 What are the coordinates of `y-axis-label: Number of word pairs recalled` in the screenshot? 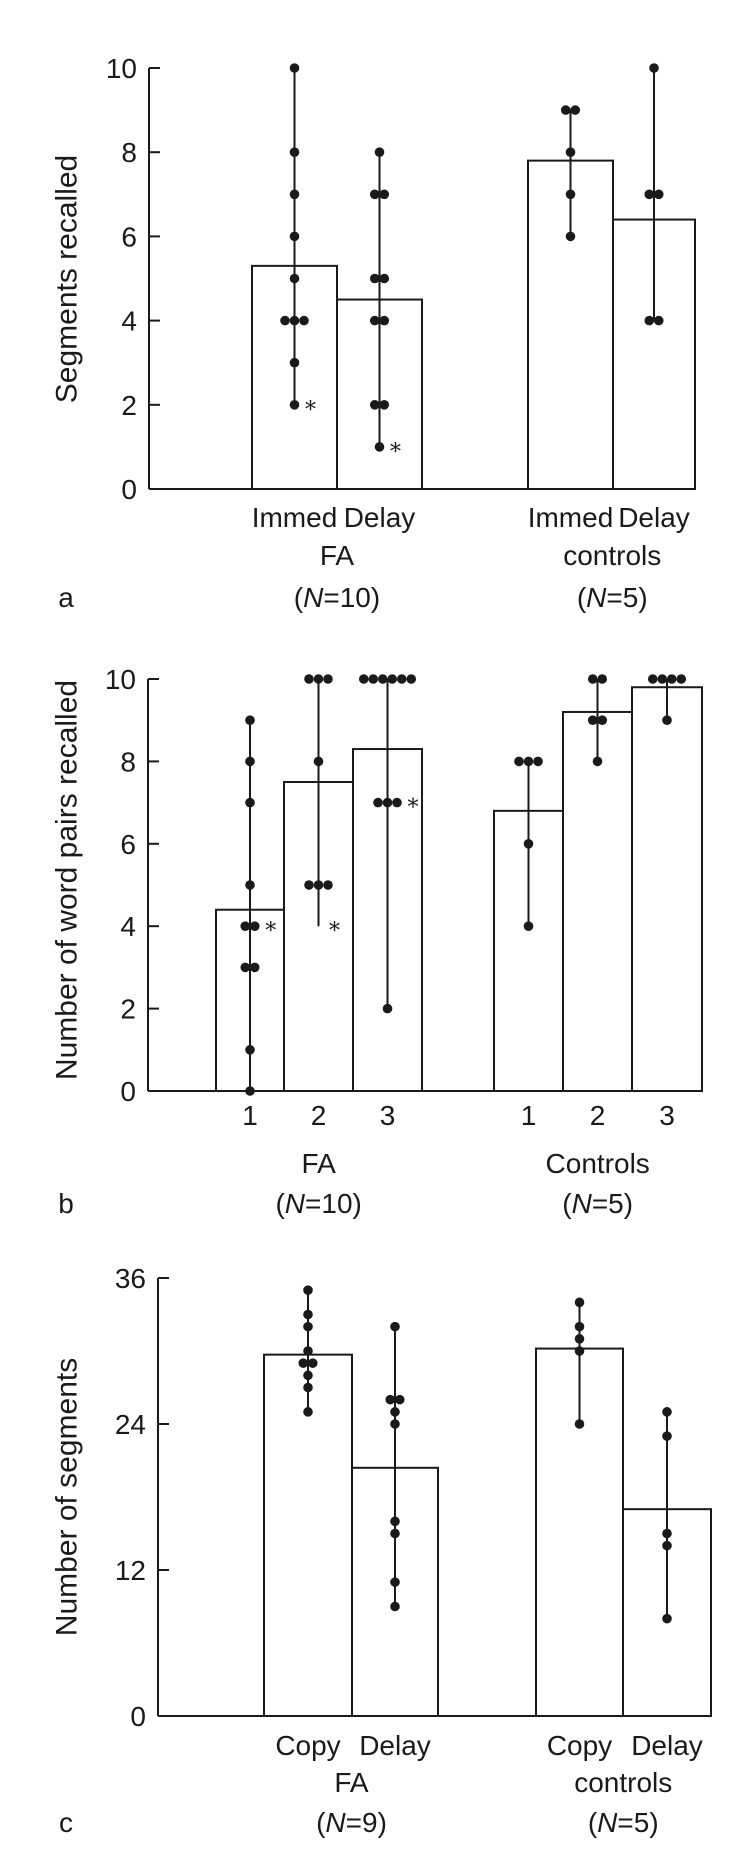 It's located at (67, 880).